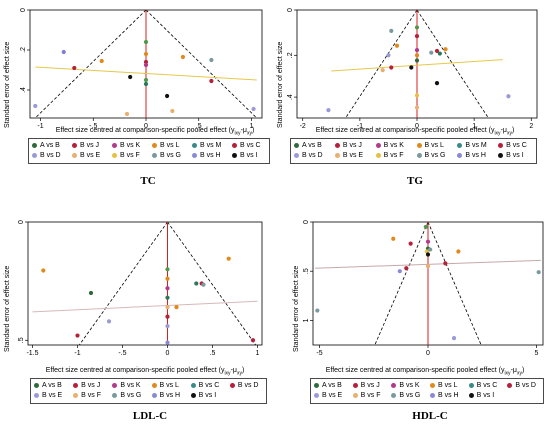 The width and height of the screenshot is (550, 425). I want to click on funnel-right-line, so click(454, 283).